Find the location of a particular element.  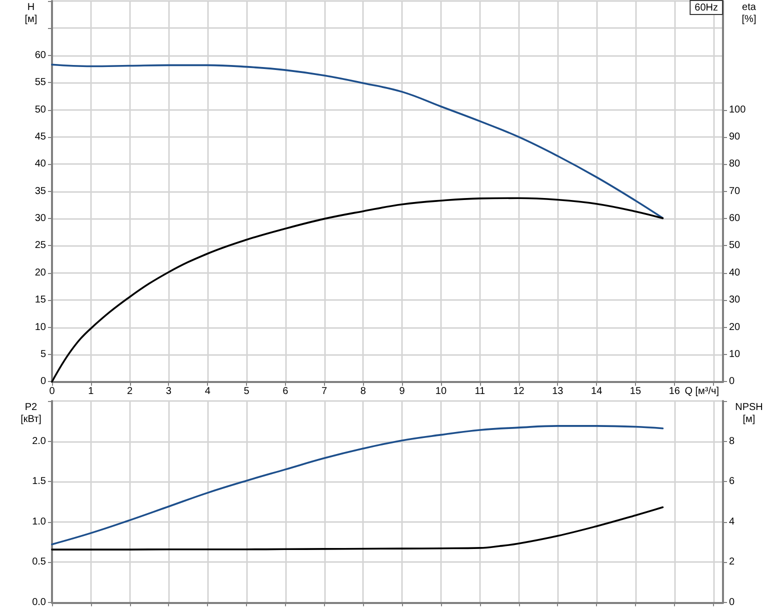

y-tick-label: 50 is located at coordinates (40, 110).